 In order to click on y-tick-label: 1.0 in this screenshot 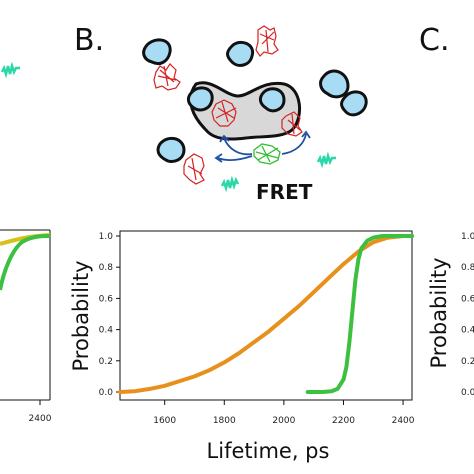, I will do `click(106, 237)`.